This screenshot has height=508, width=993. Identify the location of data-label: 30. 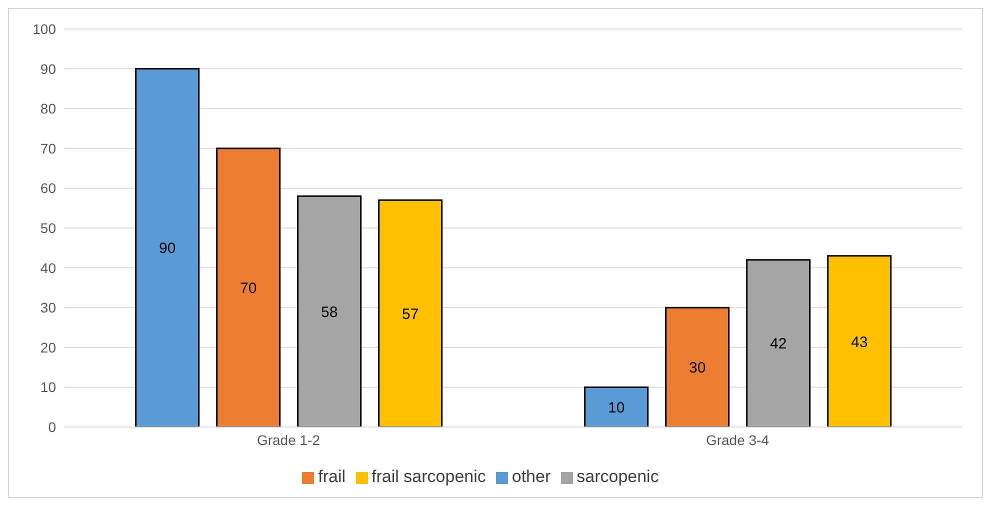
(697, 368).